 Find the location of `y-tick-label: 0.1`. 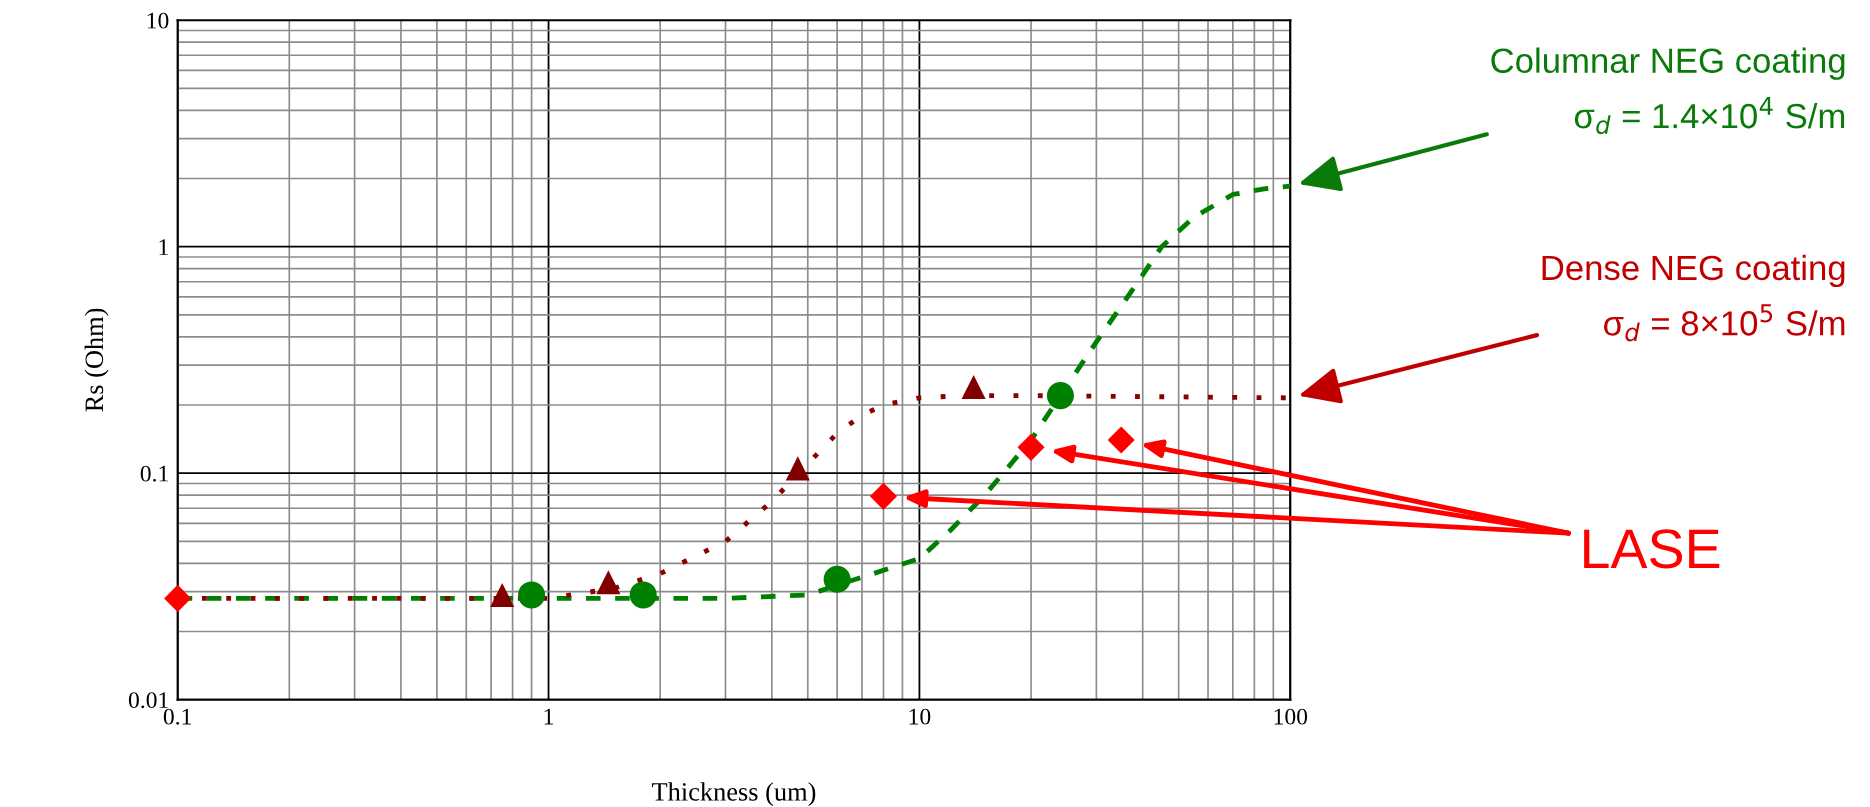

y-tick-label: 0.1 is located at coordinates (154, 473).